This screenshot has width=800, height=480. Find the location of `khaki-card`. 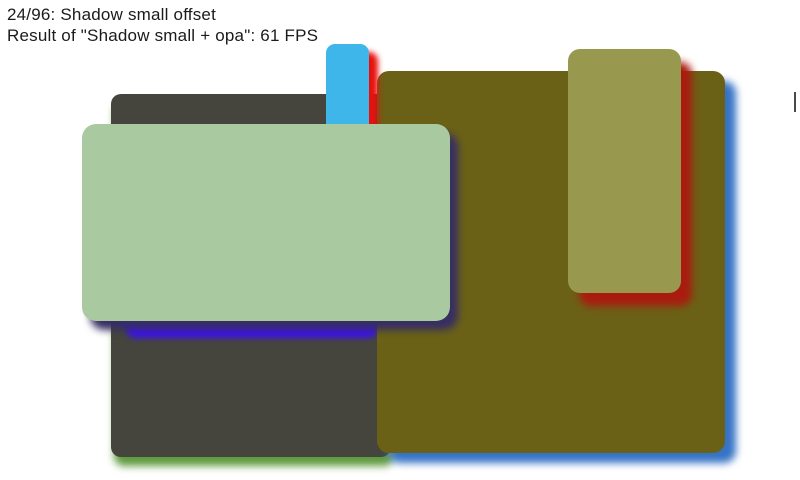

khaki-card is located at coordinates (624, 171).